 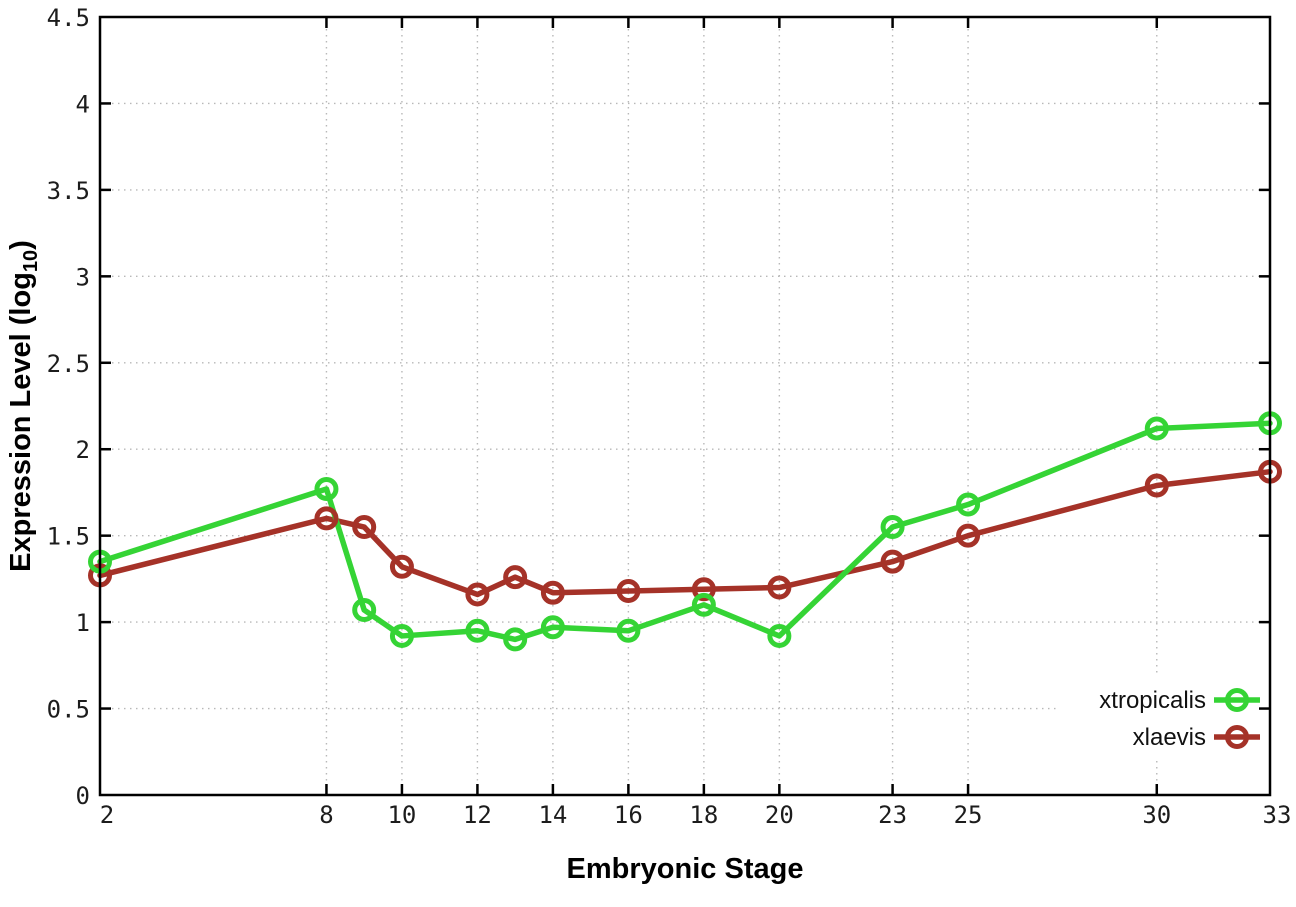 What do you see at coordinates (21, 422) in the screenshot?
I see `y-axis-title-main: Expression Level (log` at bounding box center [21, 422].